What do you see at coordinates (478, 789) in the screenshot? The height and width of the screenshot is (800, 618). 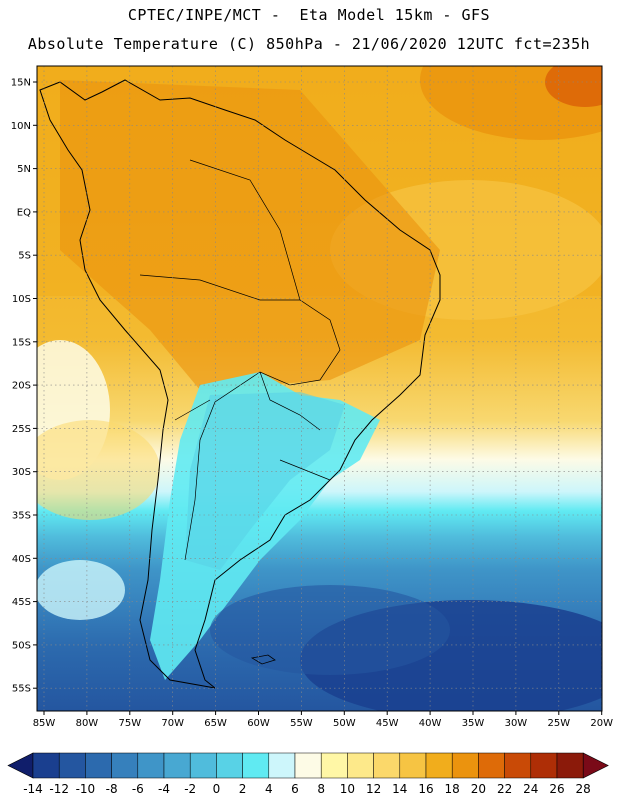 I see `colorbar-label: 20` at bounding box center [478, 789].